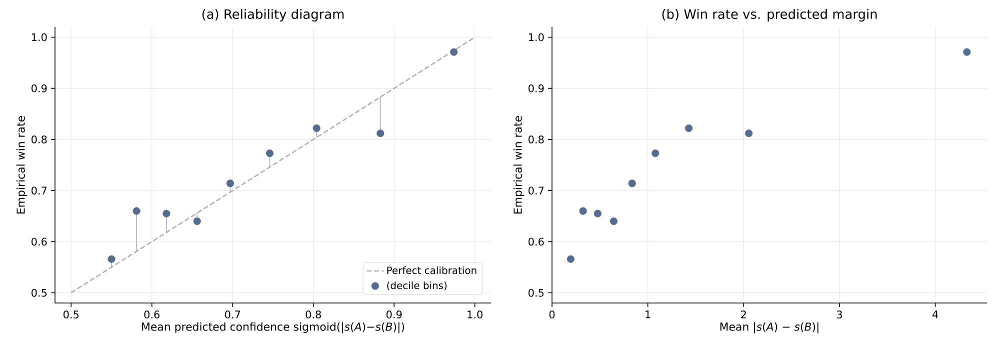  I want to click on x-tick-label: 0.6, so click(152, 314).